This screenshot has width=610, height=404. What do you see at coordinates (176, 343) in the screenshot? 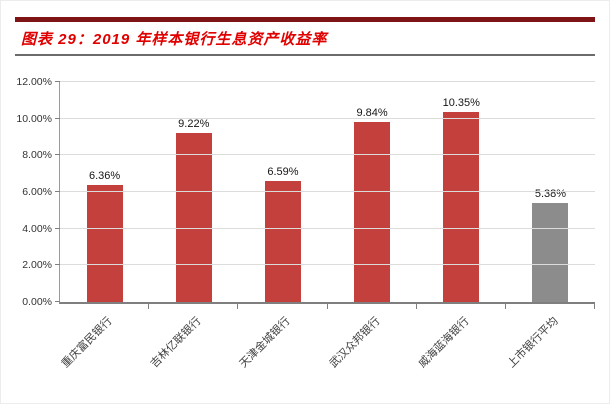
I see `x-category-label: 吉林亿联银行` at bounding box center [176, 343].